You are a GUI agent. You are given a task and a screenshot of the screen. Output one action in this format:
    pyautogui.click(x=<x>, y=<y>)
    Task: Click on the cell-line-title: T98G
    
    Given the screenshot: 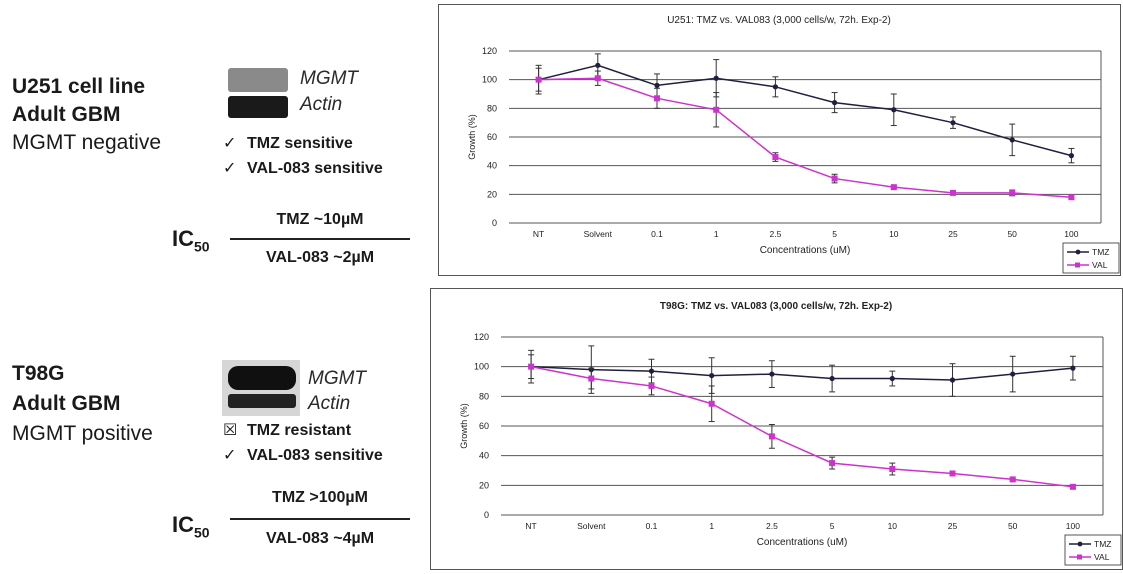 What is the action you would take?
    pyautogui.click(x=38, y=373)
    